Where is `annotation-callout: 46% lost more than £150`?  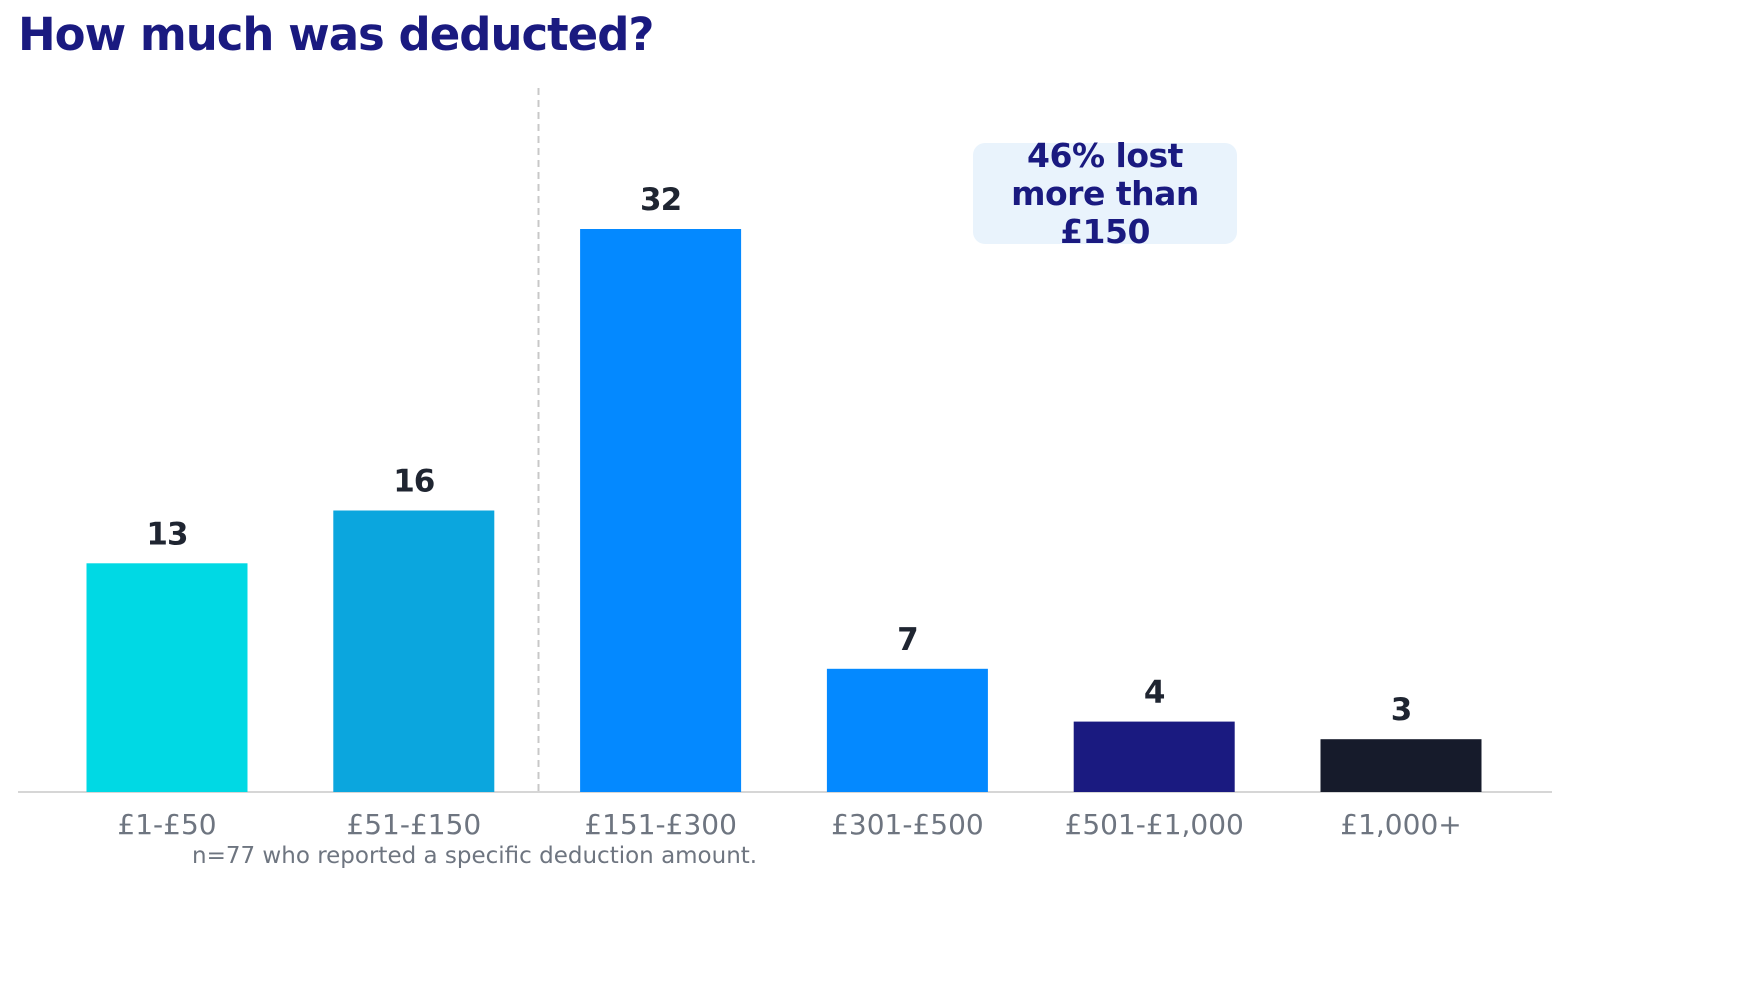
annotation-callout: 46% lost more than £150 is located at coordinates (1105, 193).